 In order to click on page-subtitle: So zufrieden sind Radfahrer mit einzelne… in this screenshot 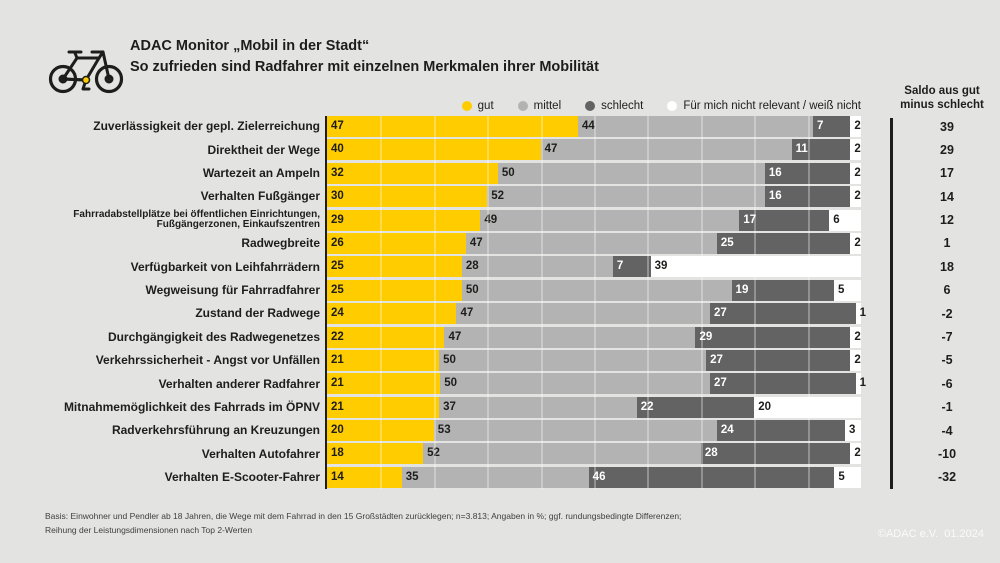, I will do `click(364, 67)`.